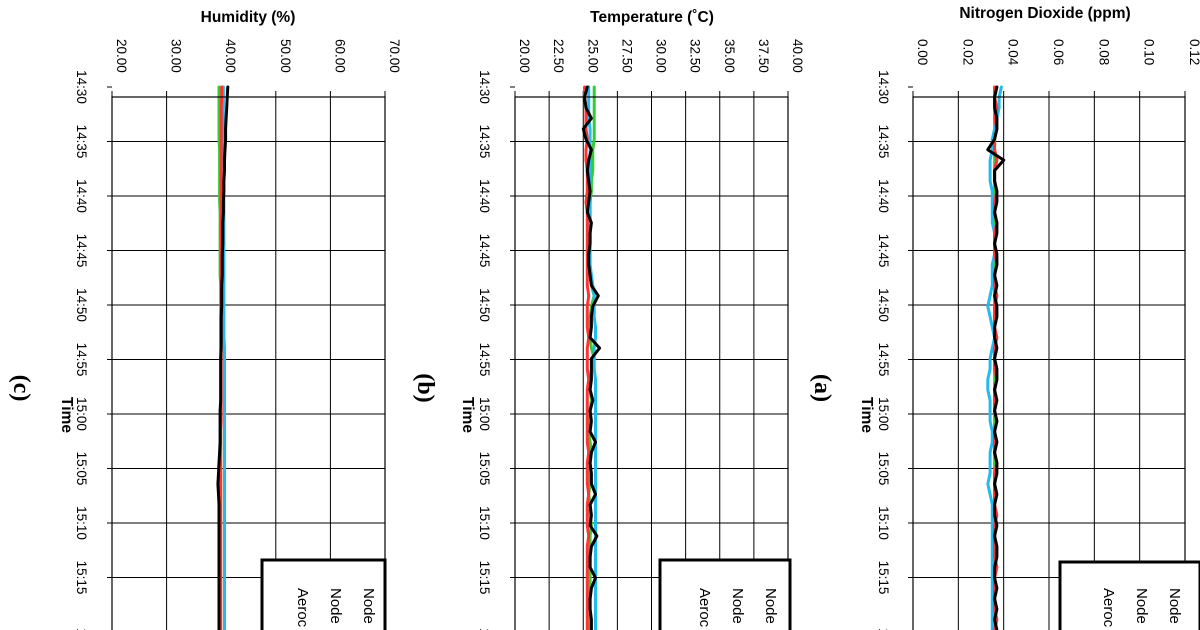  Describe the element at coordinates (285, 56) in the screenshot. I see `value-tick-label: 50.00` at that location.